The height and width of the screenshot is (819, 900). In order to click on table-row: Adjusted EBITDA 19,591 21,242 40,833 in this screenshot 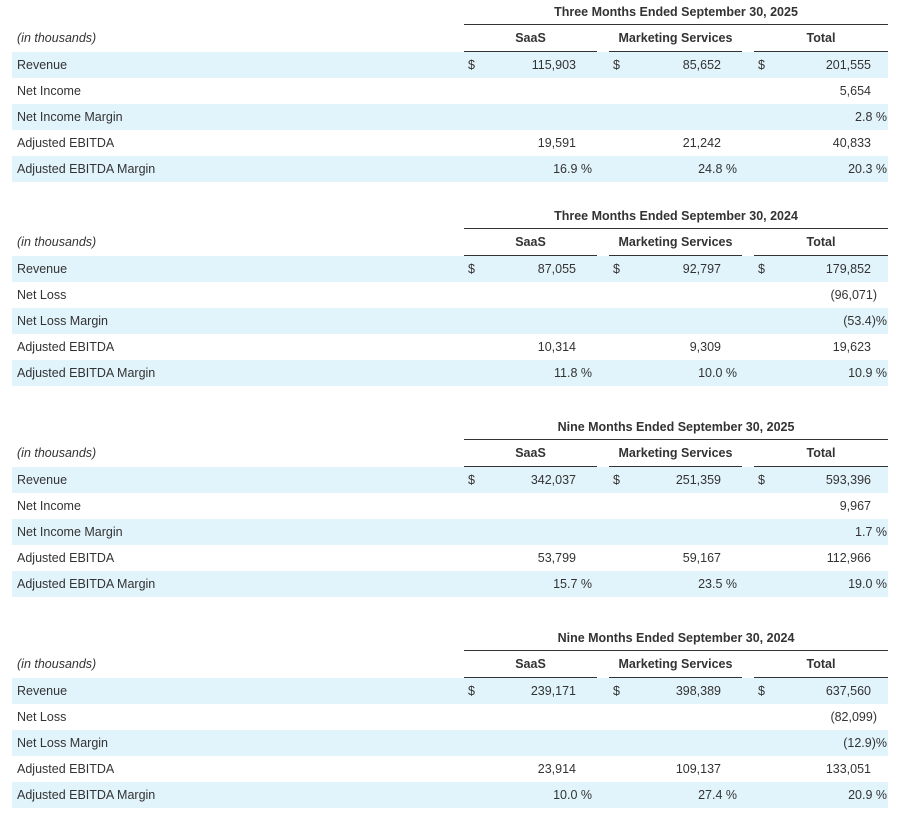, I will do `click(450, 143)`.